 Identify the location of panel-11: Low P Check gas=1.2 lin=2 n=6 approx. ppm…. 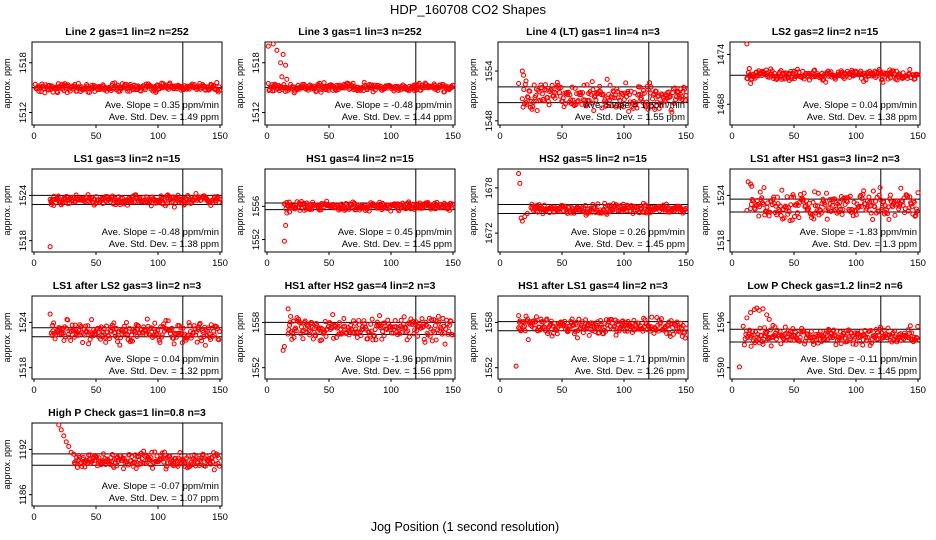
(813, 338).